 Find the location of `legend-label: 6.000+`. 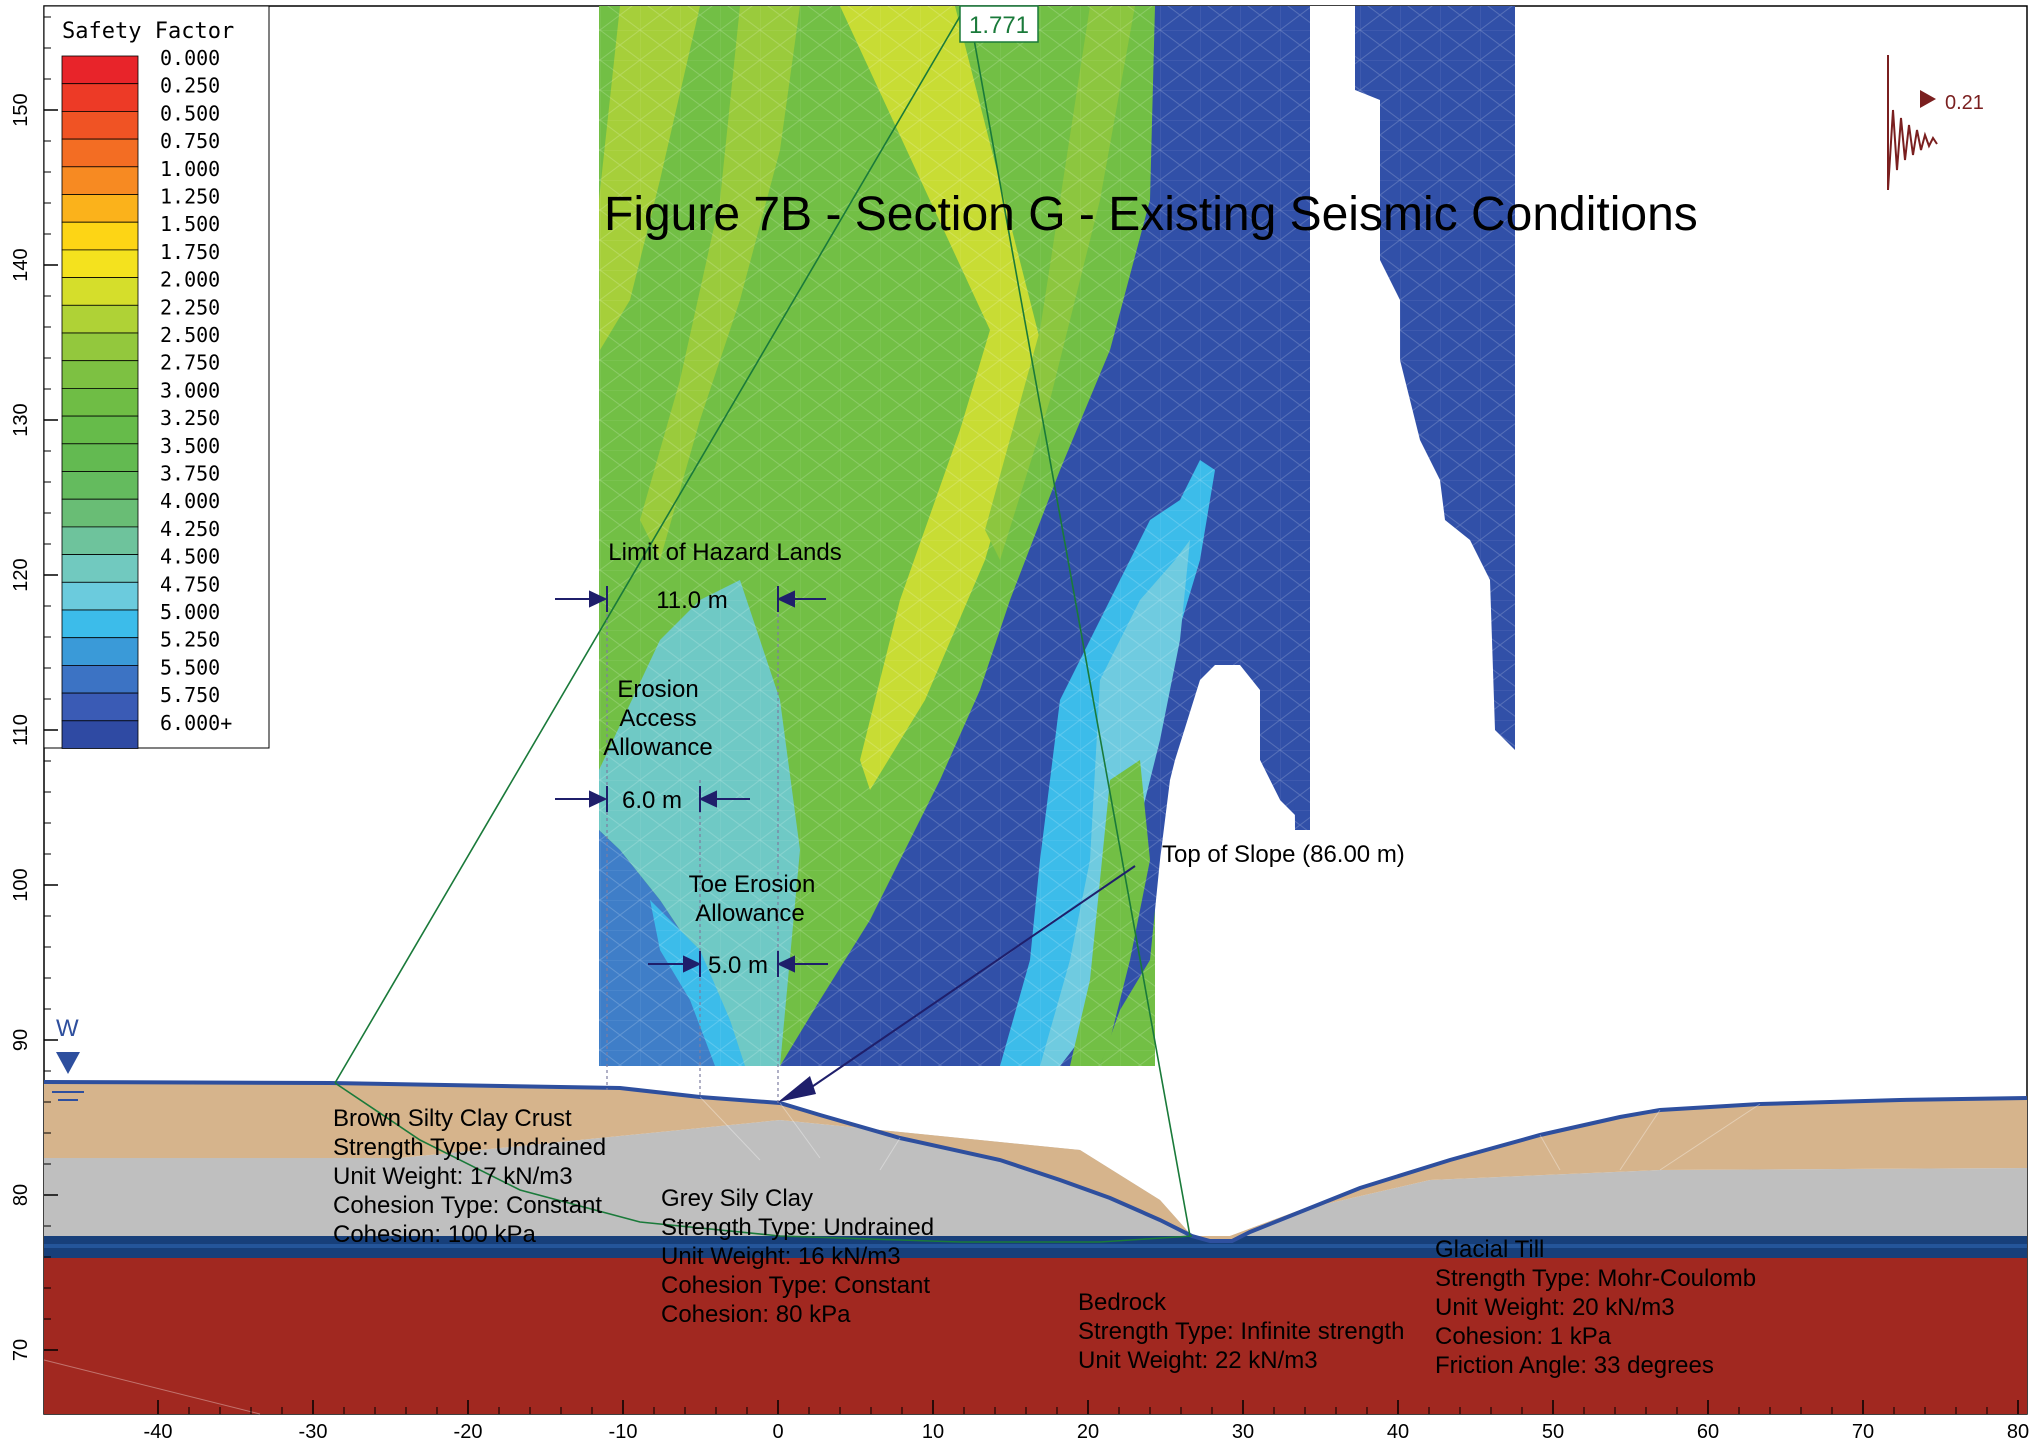

legend-label: 6.000+ is located at coordinates (196, 723).